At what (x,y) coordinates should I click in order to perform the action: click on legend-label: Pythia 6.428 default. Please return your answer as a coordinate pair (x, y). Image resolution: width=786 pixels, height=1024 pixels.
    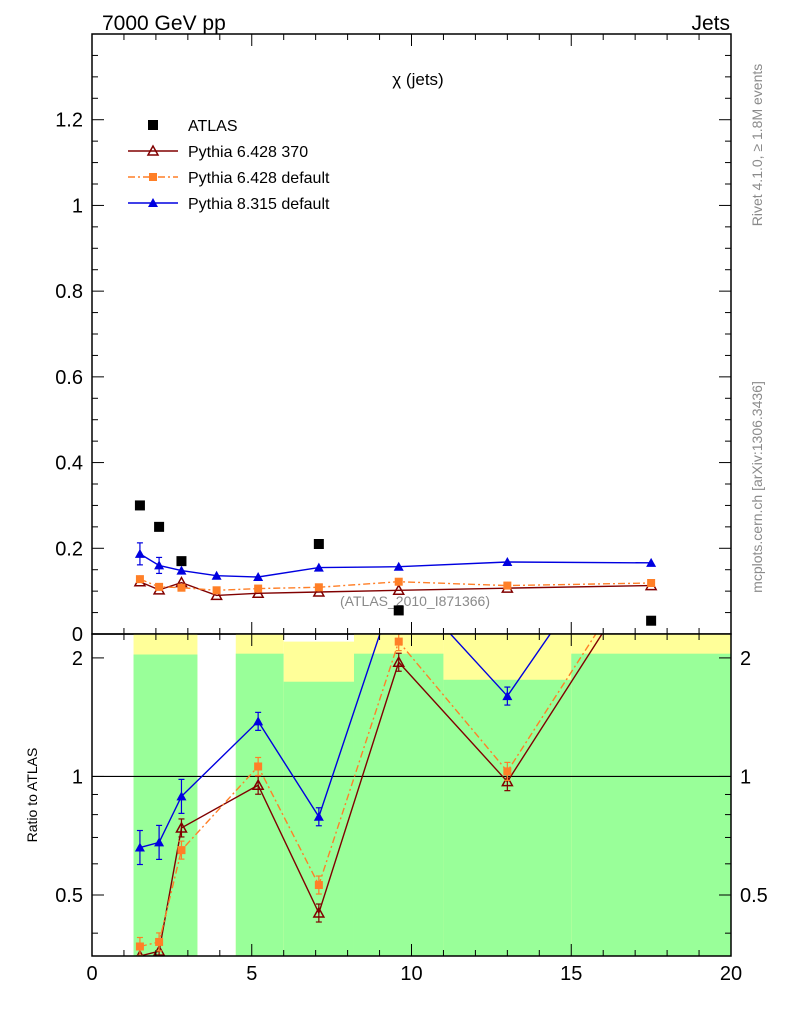
    Looking at the image, I should click on (259, 178).